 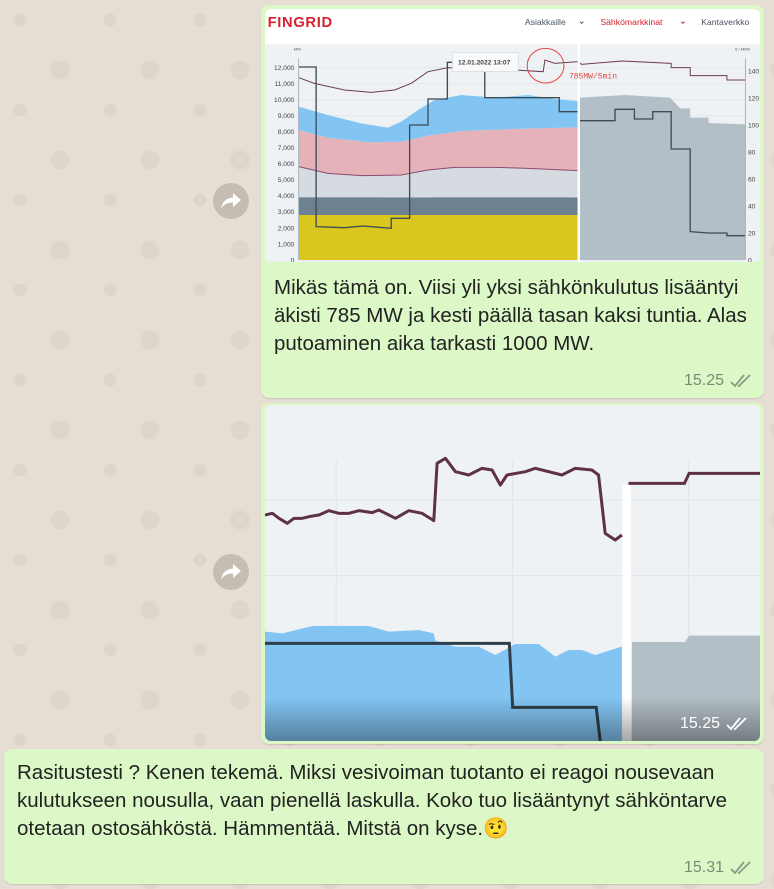 What do you see at coordinates (438, 171) in the screenshot?
I see `line-mid` at bounding box center [438, 171].